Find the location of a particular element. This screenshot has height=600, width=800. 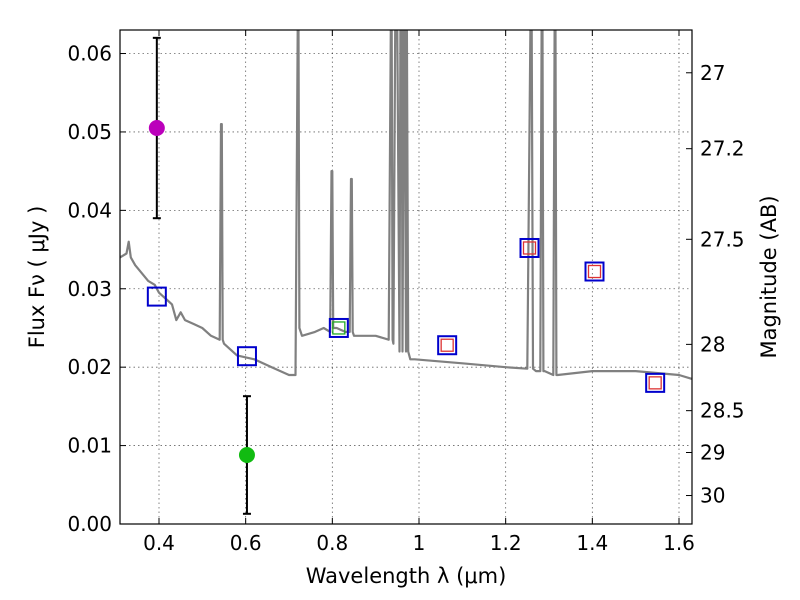

y-tick-label: 0.02 is located at coordinates (89, 367).